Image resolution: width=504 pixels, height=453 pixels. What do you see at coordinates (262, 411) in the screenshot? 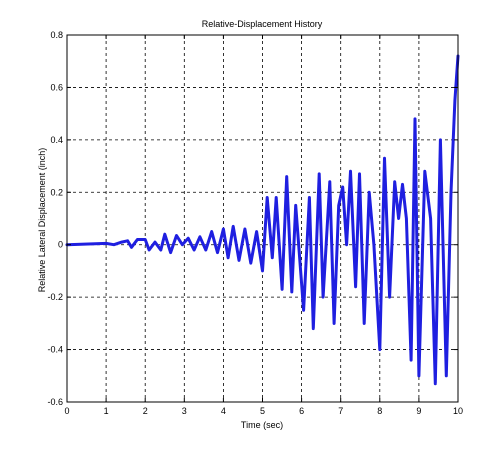
I see `x-tick-label: 5` at bounding box center [262, 411].